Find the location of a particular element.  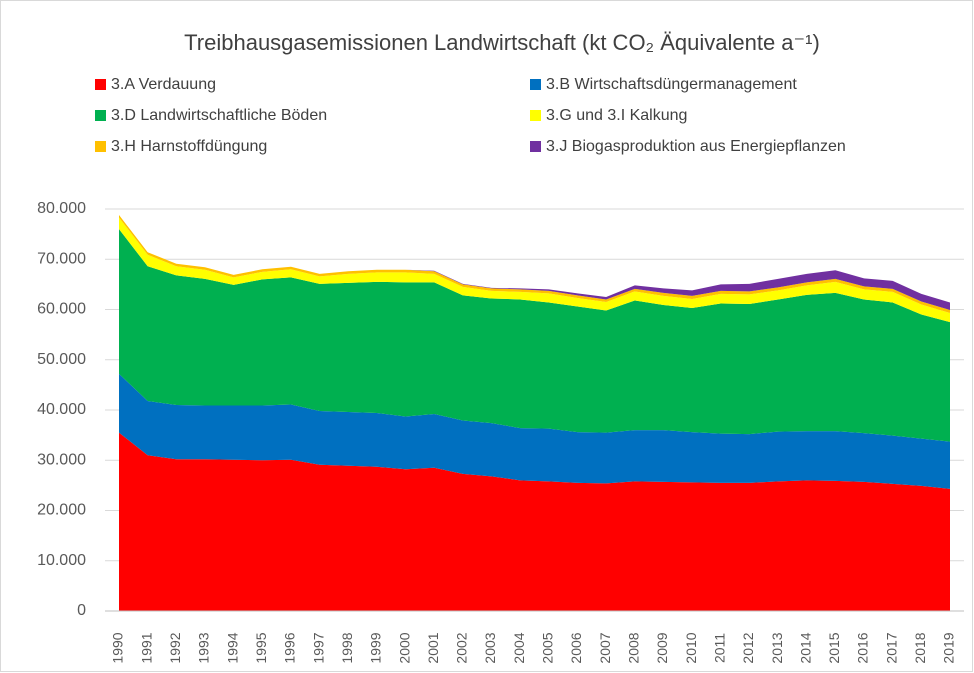

x-tick-label: 2007 is located at coordinates (605, 647).